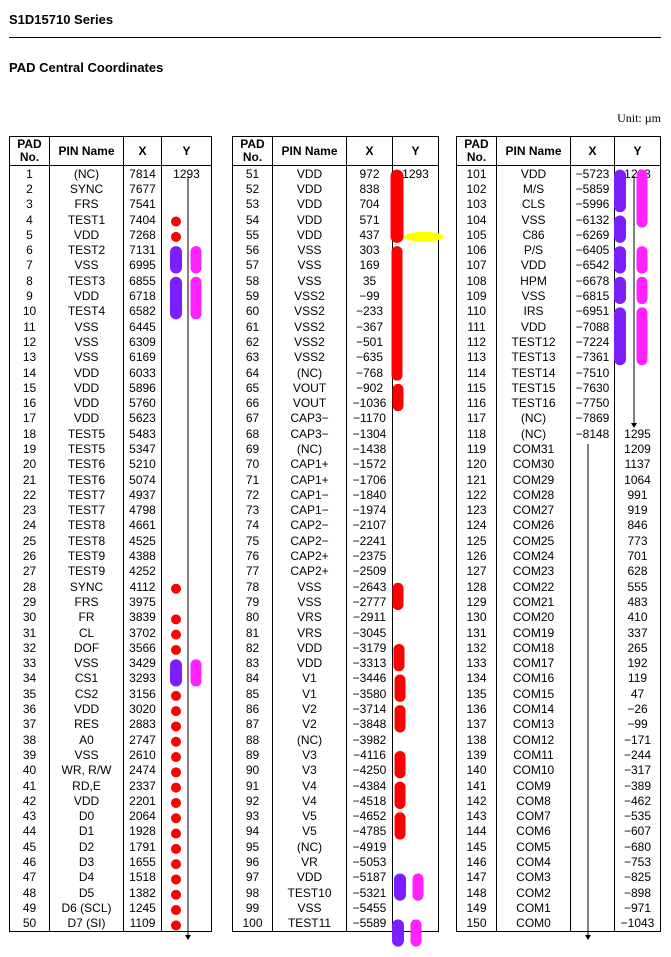  Describe the element at coordinates (142, 281) in the screenshot. I see `x-coordinate: 6855` at that location.